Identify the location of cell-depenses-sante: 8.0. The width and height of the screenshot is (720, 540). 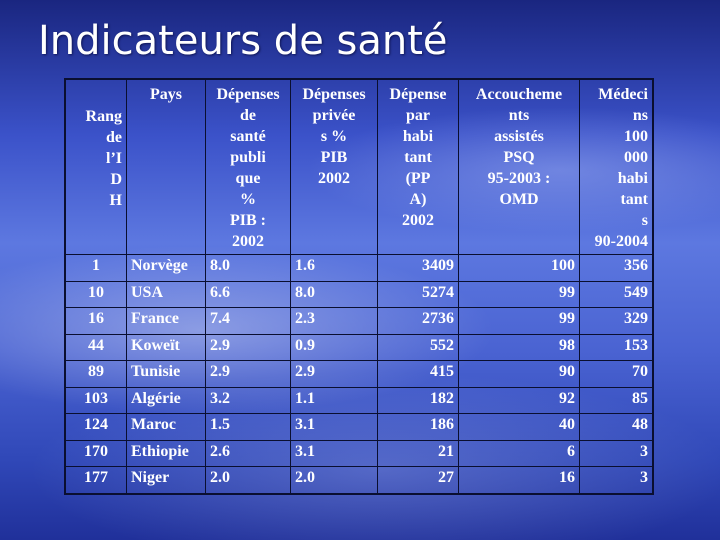
(248, 268).